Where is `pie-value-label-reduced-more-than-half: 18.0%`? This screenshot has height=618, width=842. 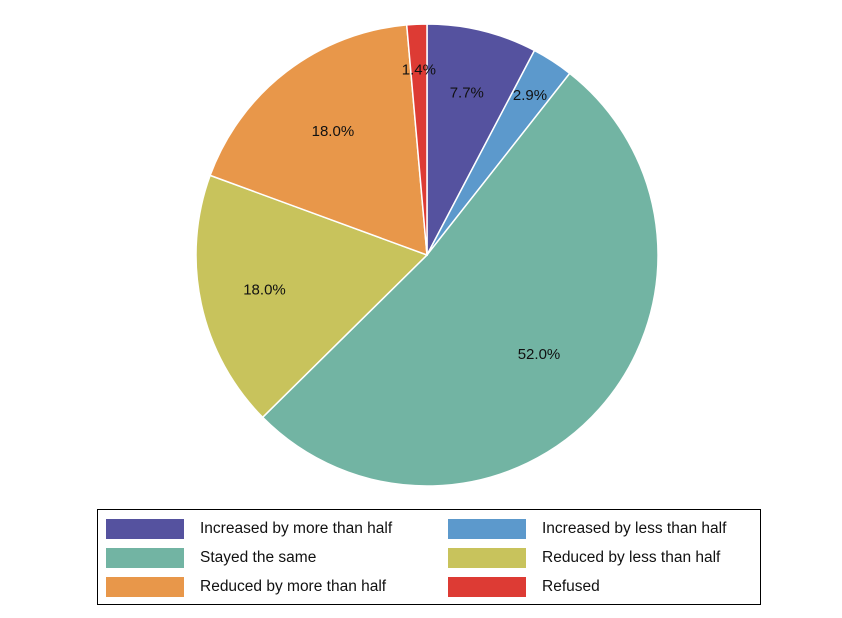 pie-value-label-reduced-more-than-half: 18.0% is located at coordinates (333, 131).